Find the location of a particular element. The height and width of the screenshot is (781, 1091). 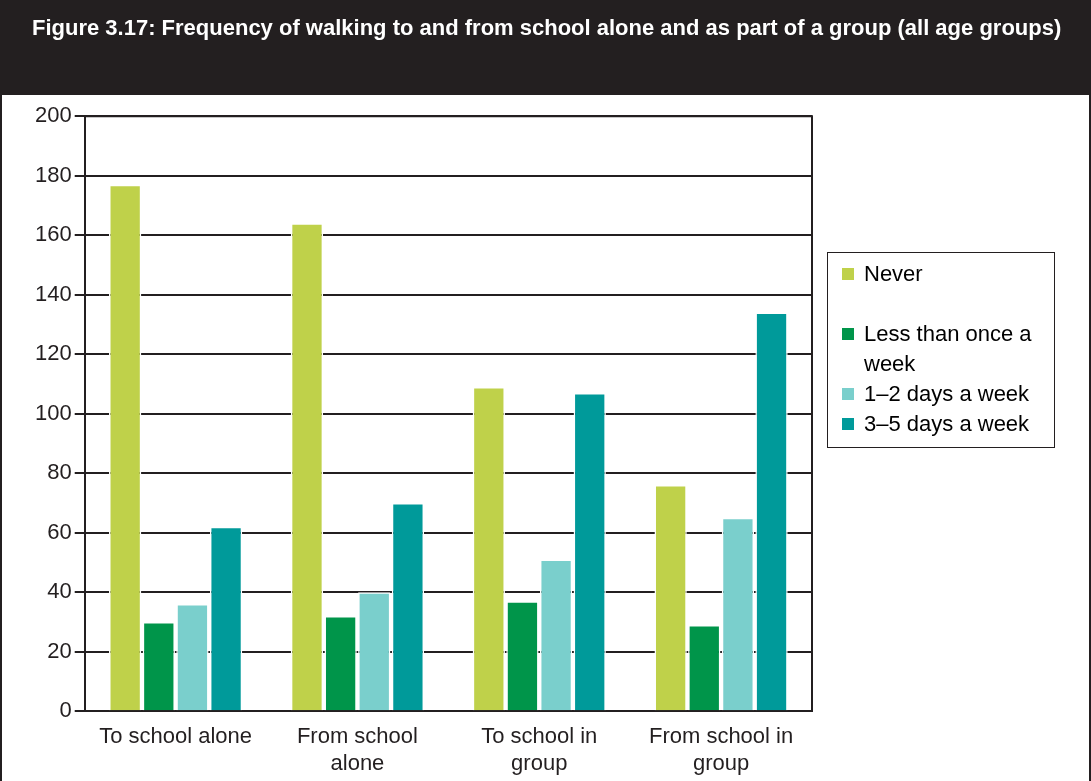

y-tick-label: 40 is located at coordinates (59, 591).